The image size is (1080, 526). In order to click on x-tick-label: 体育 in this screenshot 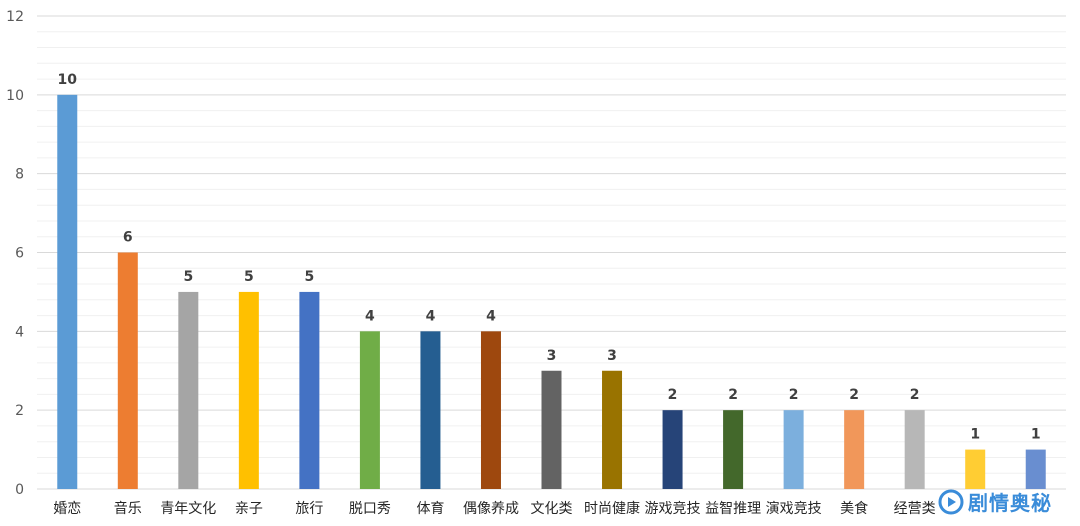, I will do `click(430, 509)`.